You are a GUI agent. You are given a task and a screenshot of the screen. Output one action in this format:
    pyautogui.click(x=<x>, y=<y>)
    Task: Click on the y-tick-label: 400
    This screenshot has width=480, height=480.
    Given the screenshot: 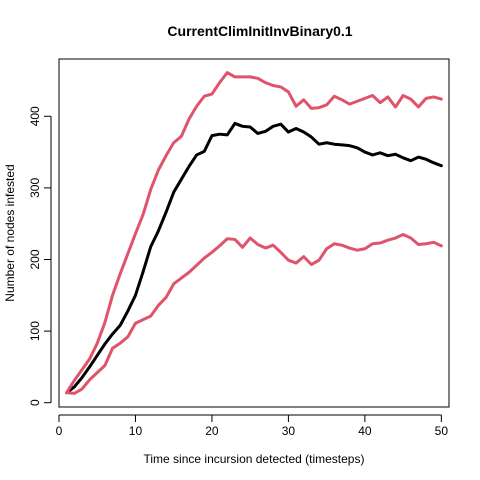 What is the action you would take?
    pyautogui.click(x=35, y=116)
    